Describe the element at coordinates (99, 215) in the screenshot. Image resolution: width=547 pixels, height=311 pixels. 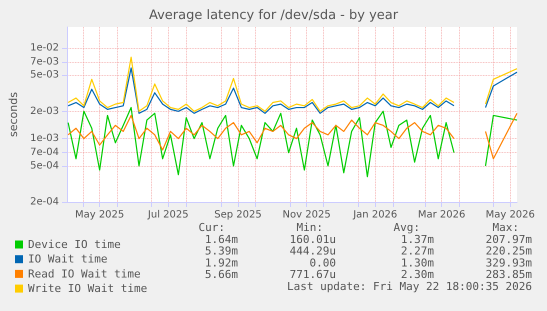
I see `x-tick-label: May 2025` at that location.